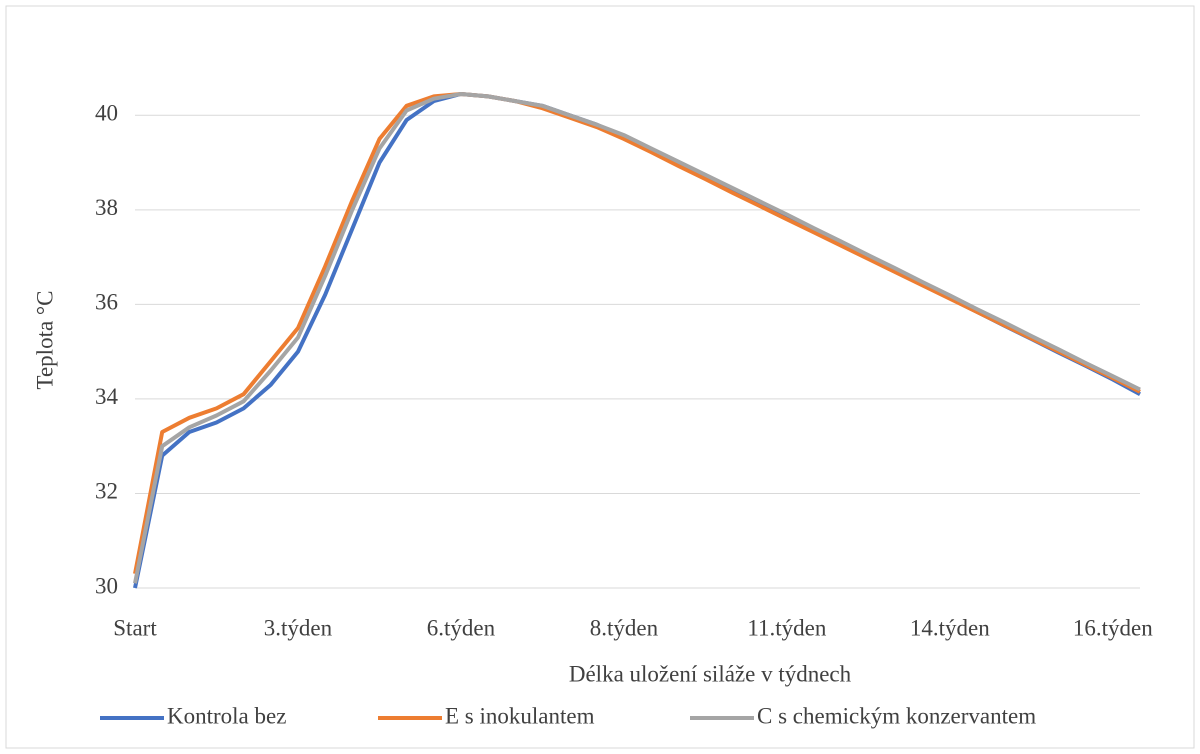 Image resolution: width=1200 pixels, height=754 pixels. I want to click on y-tick-label: 38, so click(106, 207).